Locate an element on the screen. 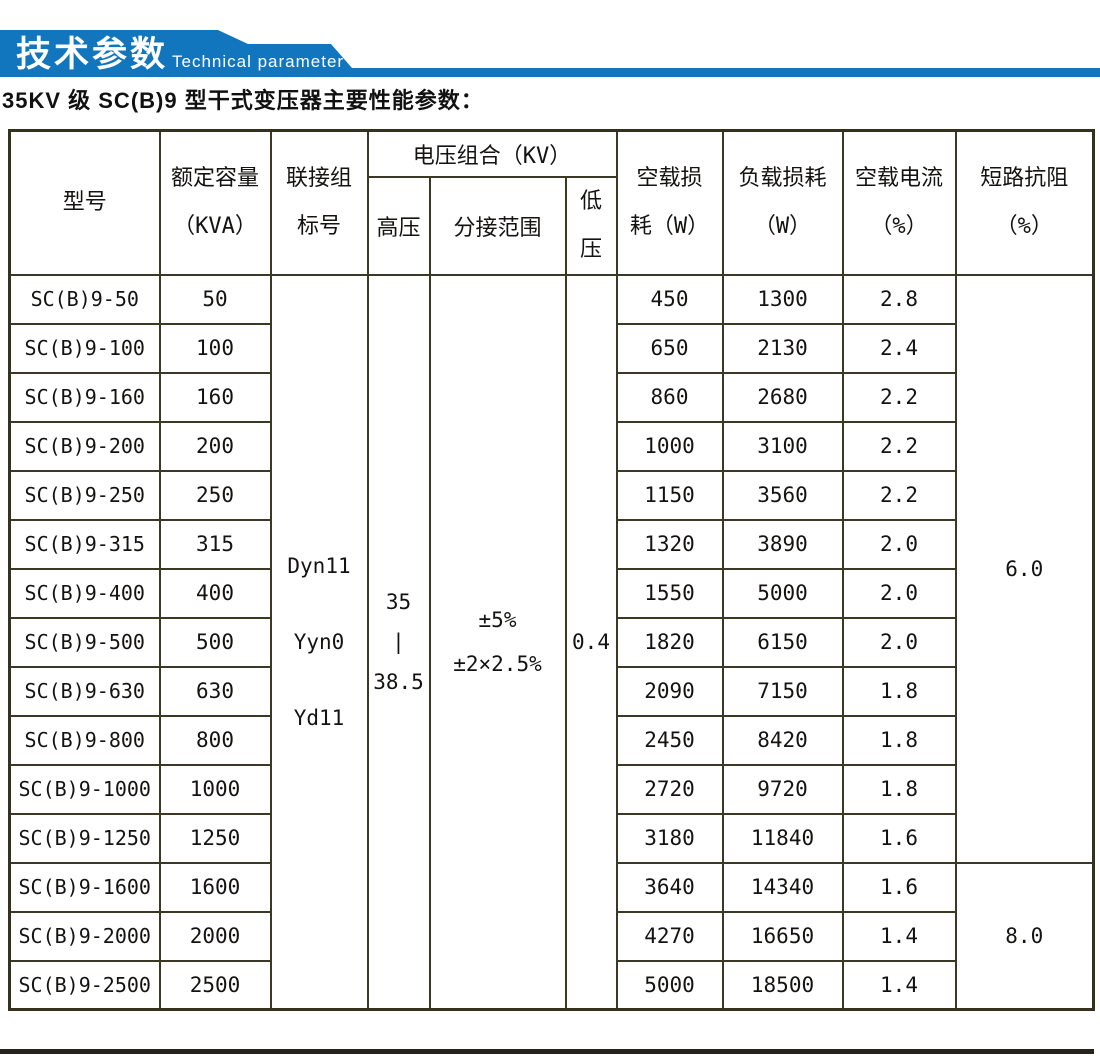  cell-load-loss: 2130 is located at coordinates (782, 348).